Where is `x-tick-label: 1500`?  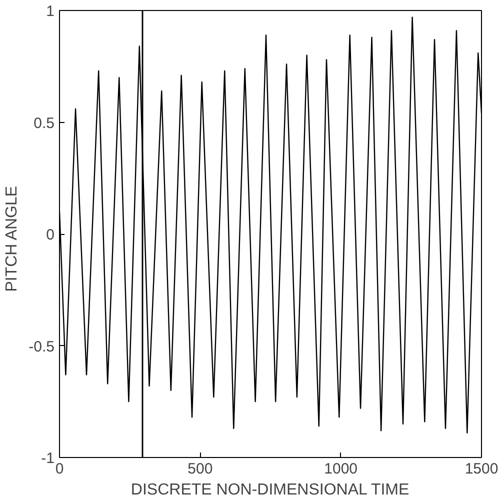
x-tick-label: 1500 is located at coordinates (481, 469).